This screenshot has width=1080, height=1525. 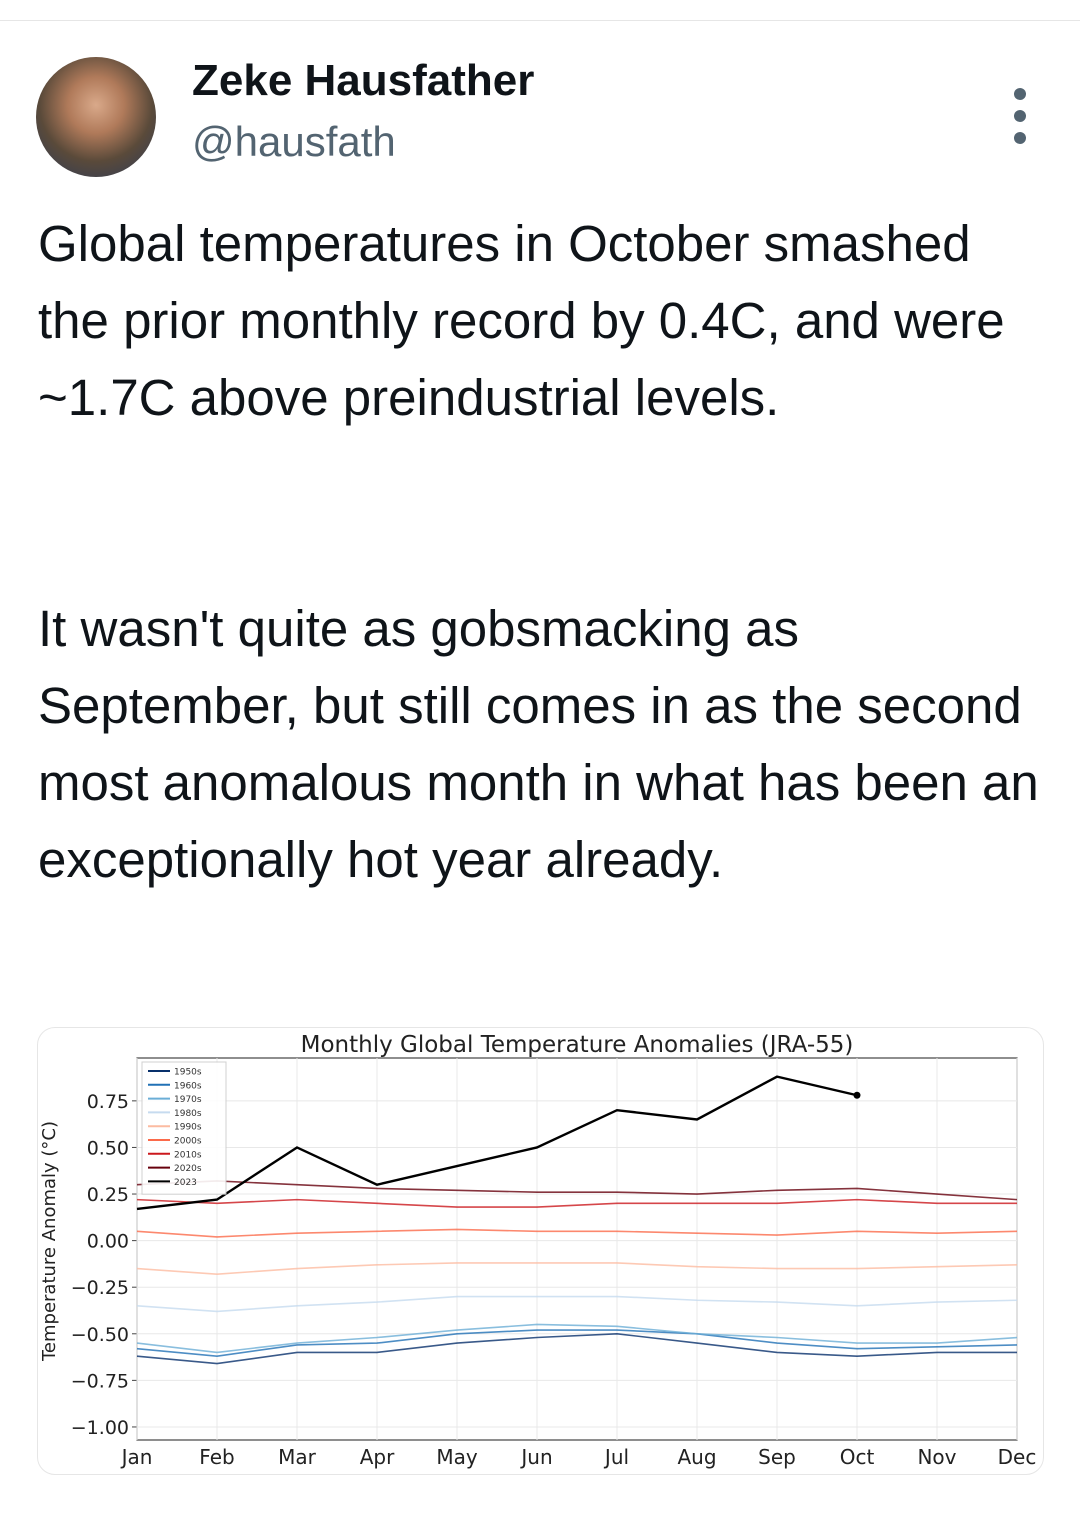 What do you see at coordinates (857, 1095) in the screenshot?
I see `end-point` at bounding box center [857, 1095].